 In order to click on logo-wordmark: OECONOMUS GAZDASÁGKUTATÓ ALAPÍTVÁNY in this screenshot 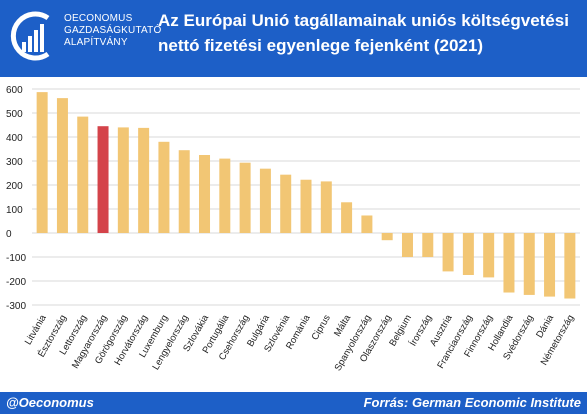, I will do `click(112, 31)`.